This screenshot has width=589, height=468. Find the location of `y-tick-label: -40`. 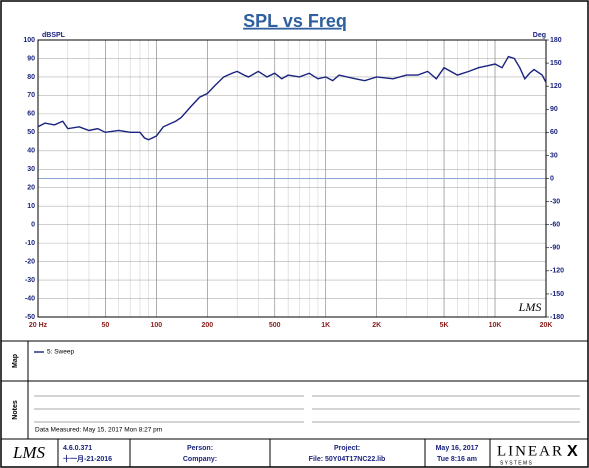

y-tick-label: -40 is located at coordinates (30, 298).